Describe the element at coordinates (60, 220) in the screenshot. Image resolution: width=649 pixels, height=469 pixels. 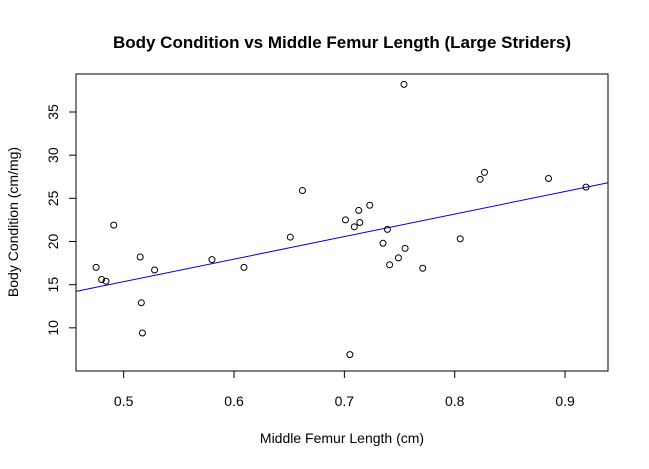
I see `y-axis-ticks: 10 15 20 25 30 35` at that location.